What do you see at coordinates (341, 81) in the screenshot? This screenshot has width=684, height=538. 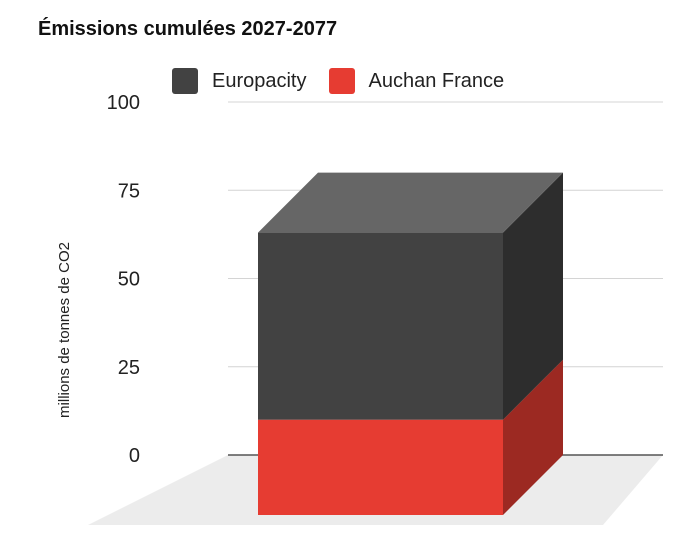 I see `legend-swatch-auchan` at bounding box center [341, 81].